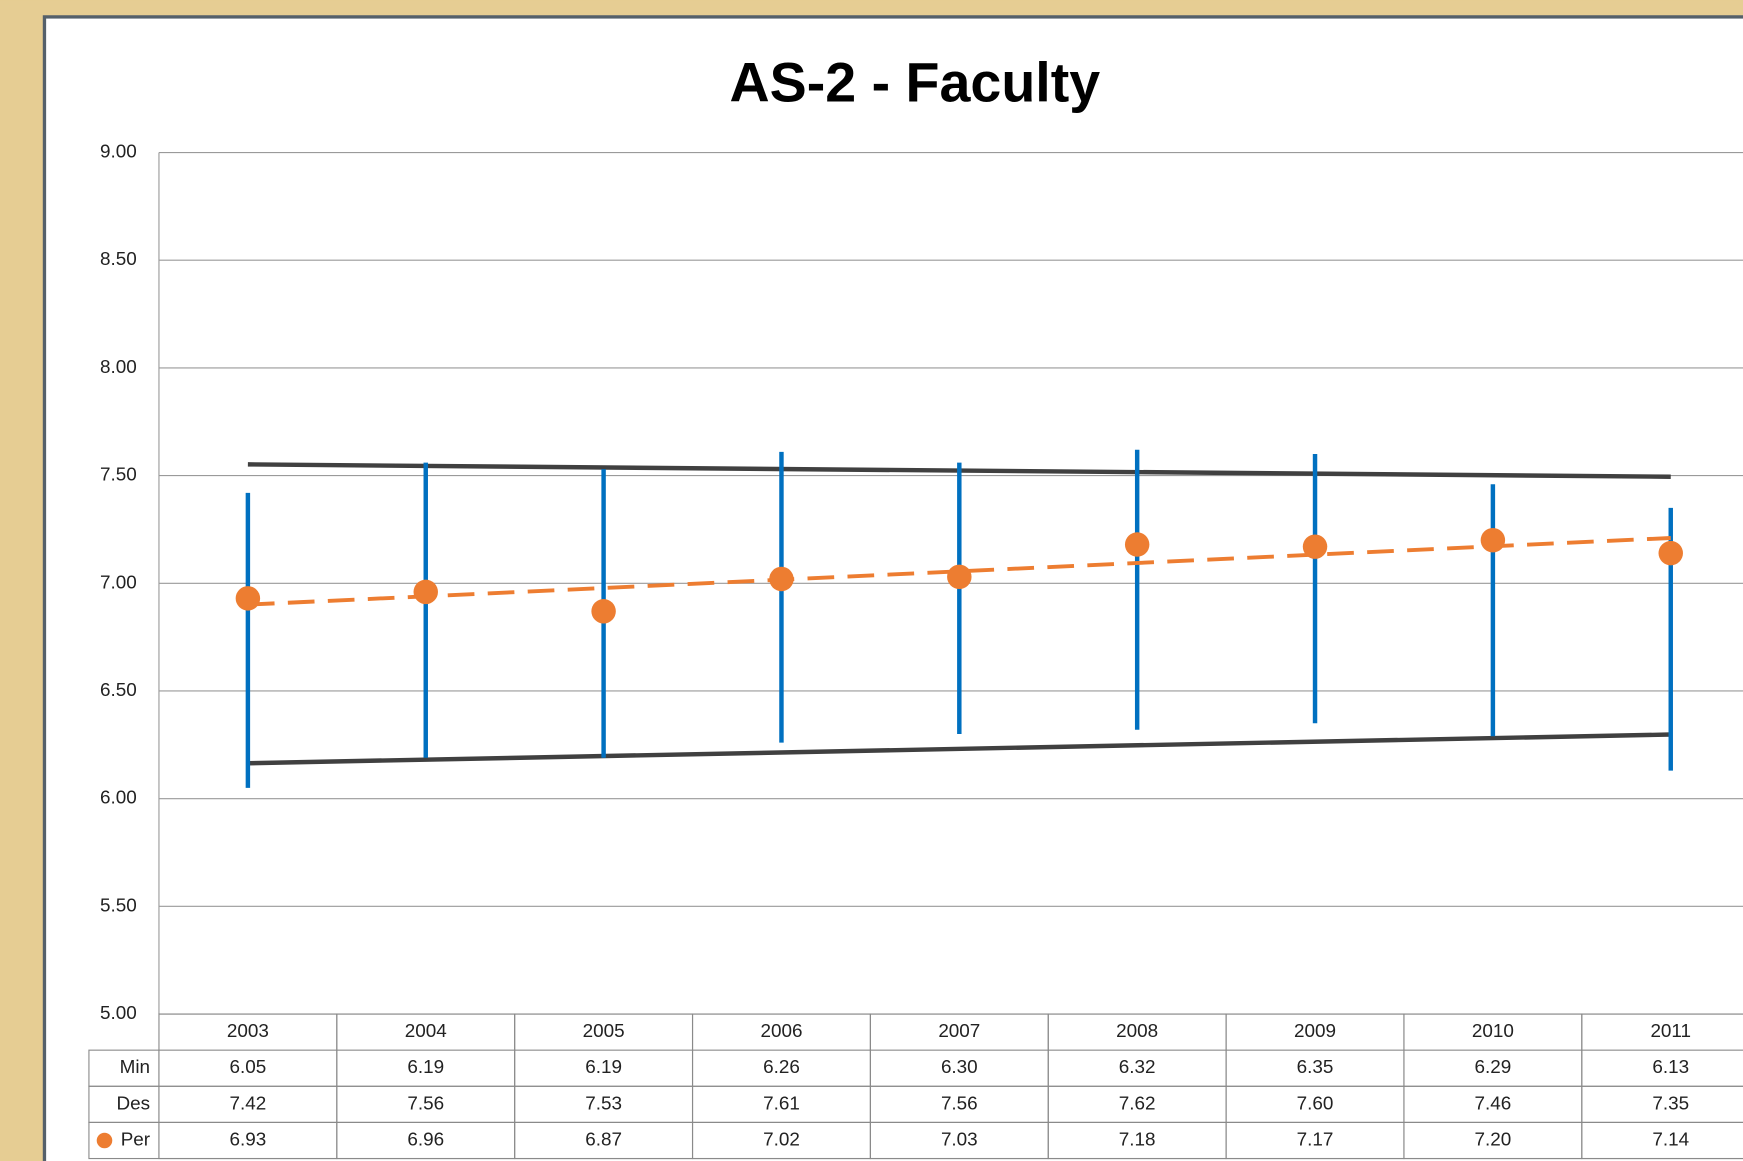 Image resolution: width=1743 pixels, height=1161 pixels. I want to click on y-tick-label: 6.50, so click(118, 690).